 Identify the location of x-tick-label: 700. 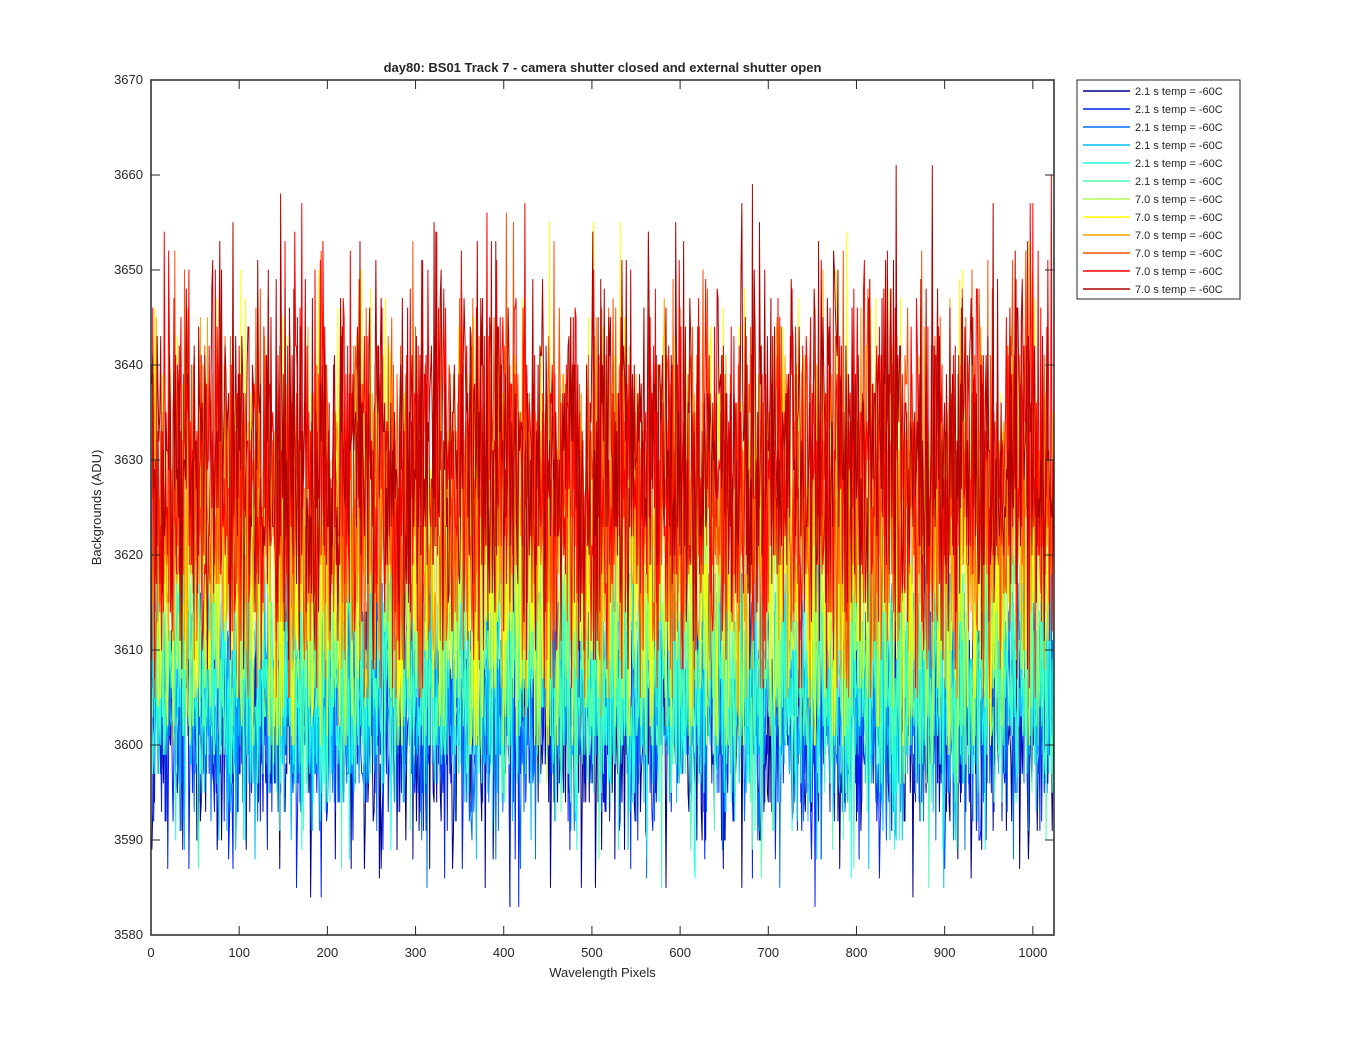
(768, 952).